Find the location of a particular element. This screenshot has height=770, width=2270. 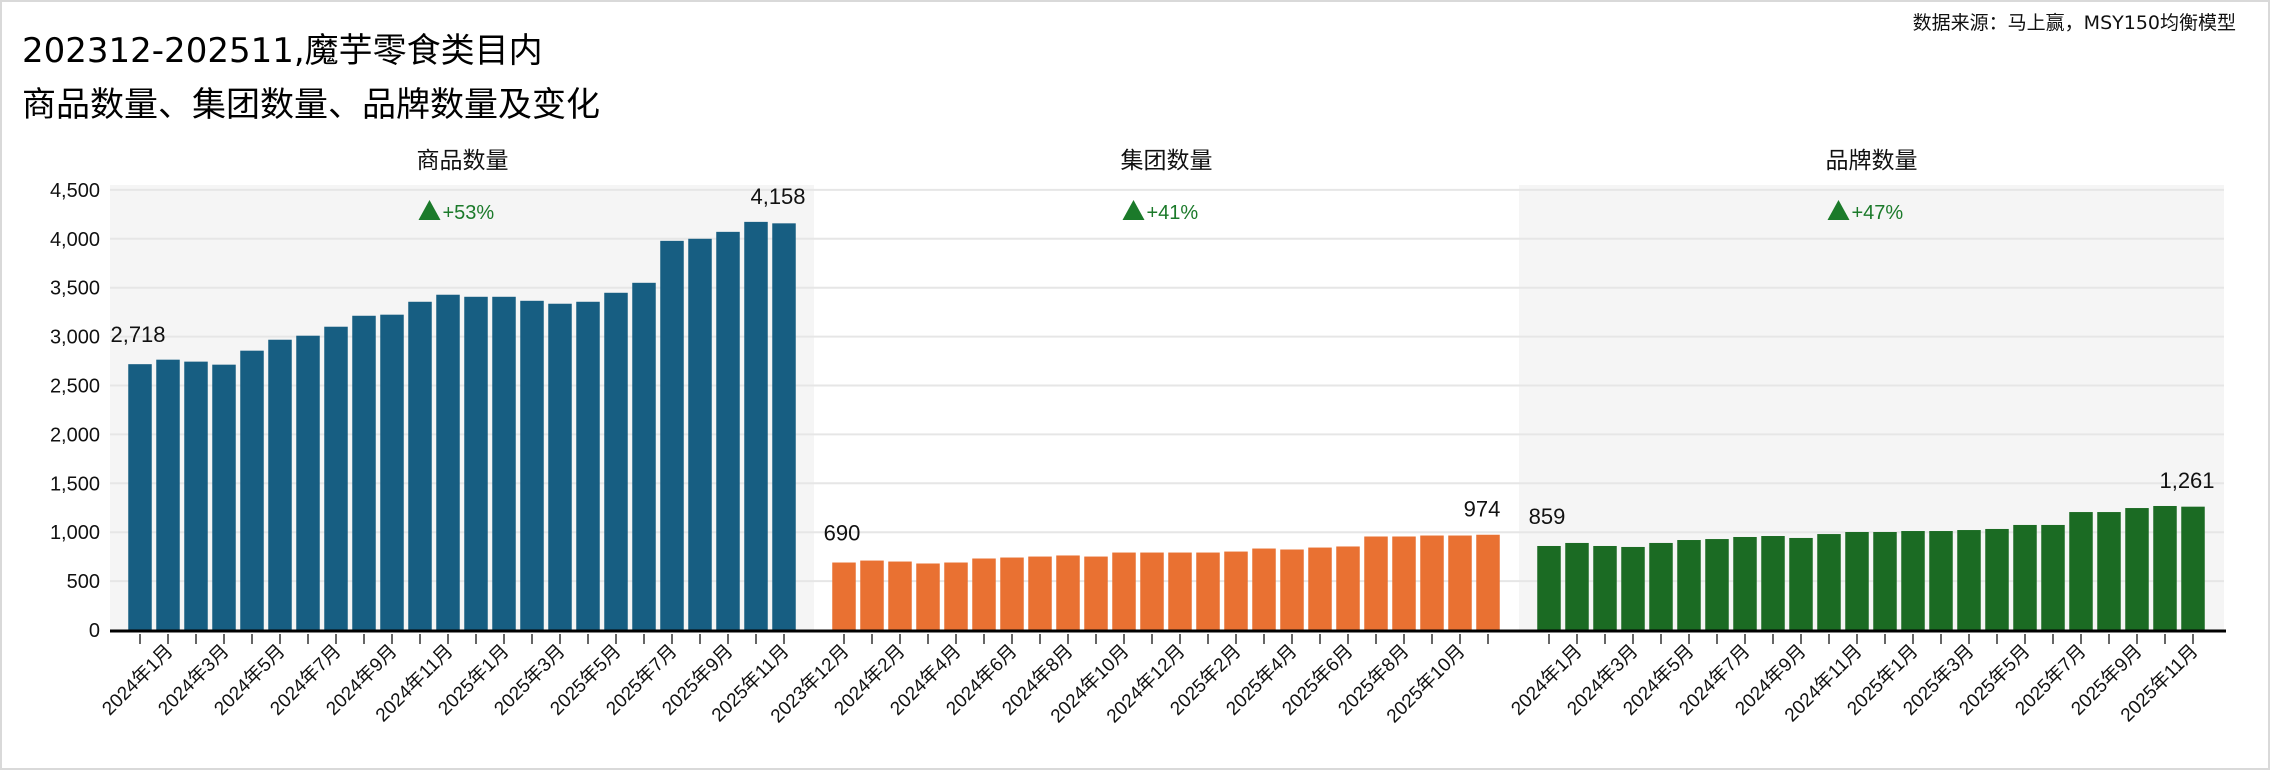

panel-title: 集团数量 is located at coordinates (1167, 161).